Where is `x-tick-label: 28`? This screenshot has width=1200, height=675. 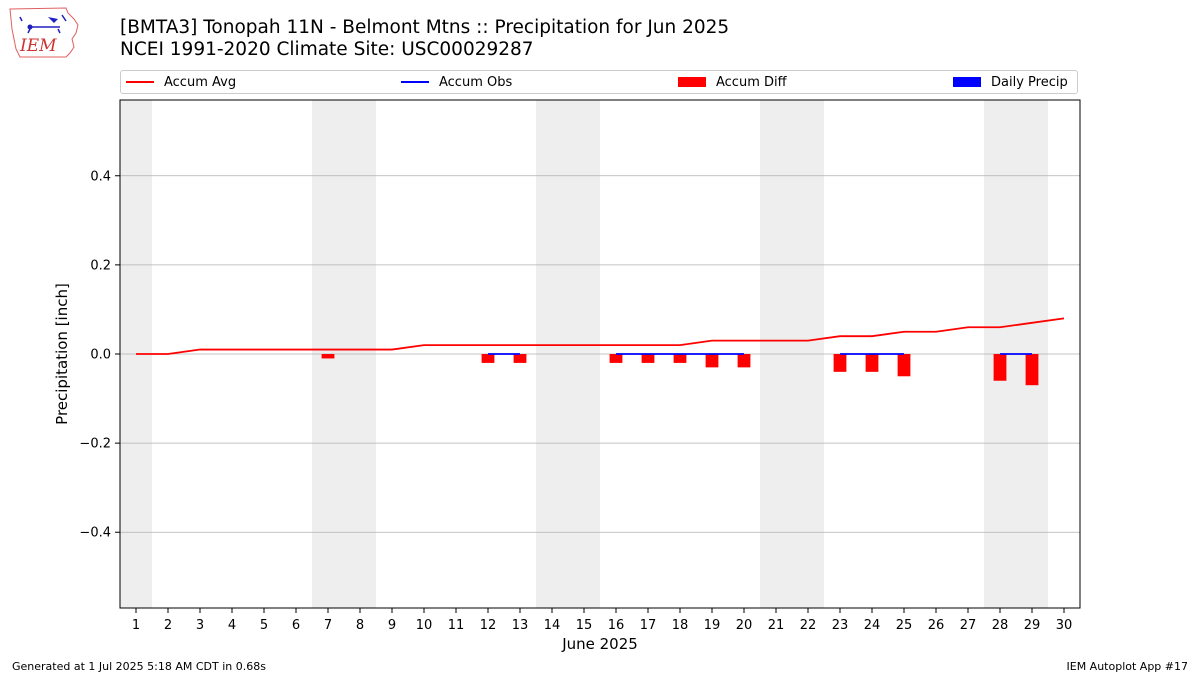
x-tick-label: 28 is located at coordinates (1000, 625).